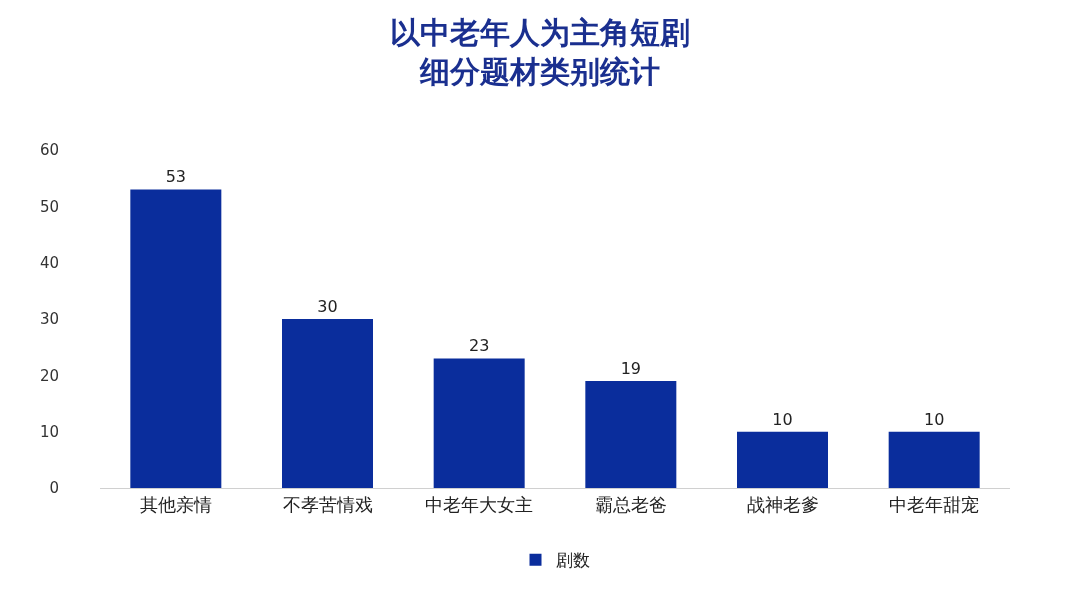 The width and height of the screenshot is (1080, 608). I want to click on x-tick-label: 战神老爹, so click(782, 504).